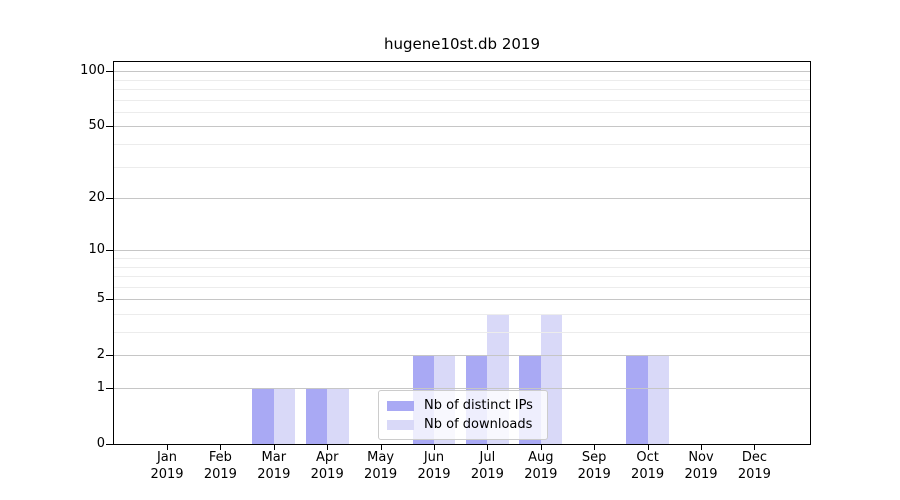 This screenshot has height=500, width=900. What do you see at coordinates (381, 466) in the screenshot?
I see `x-tick-label-may: May 2019` at bounding box center [381, 466].